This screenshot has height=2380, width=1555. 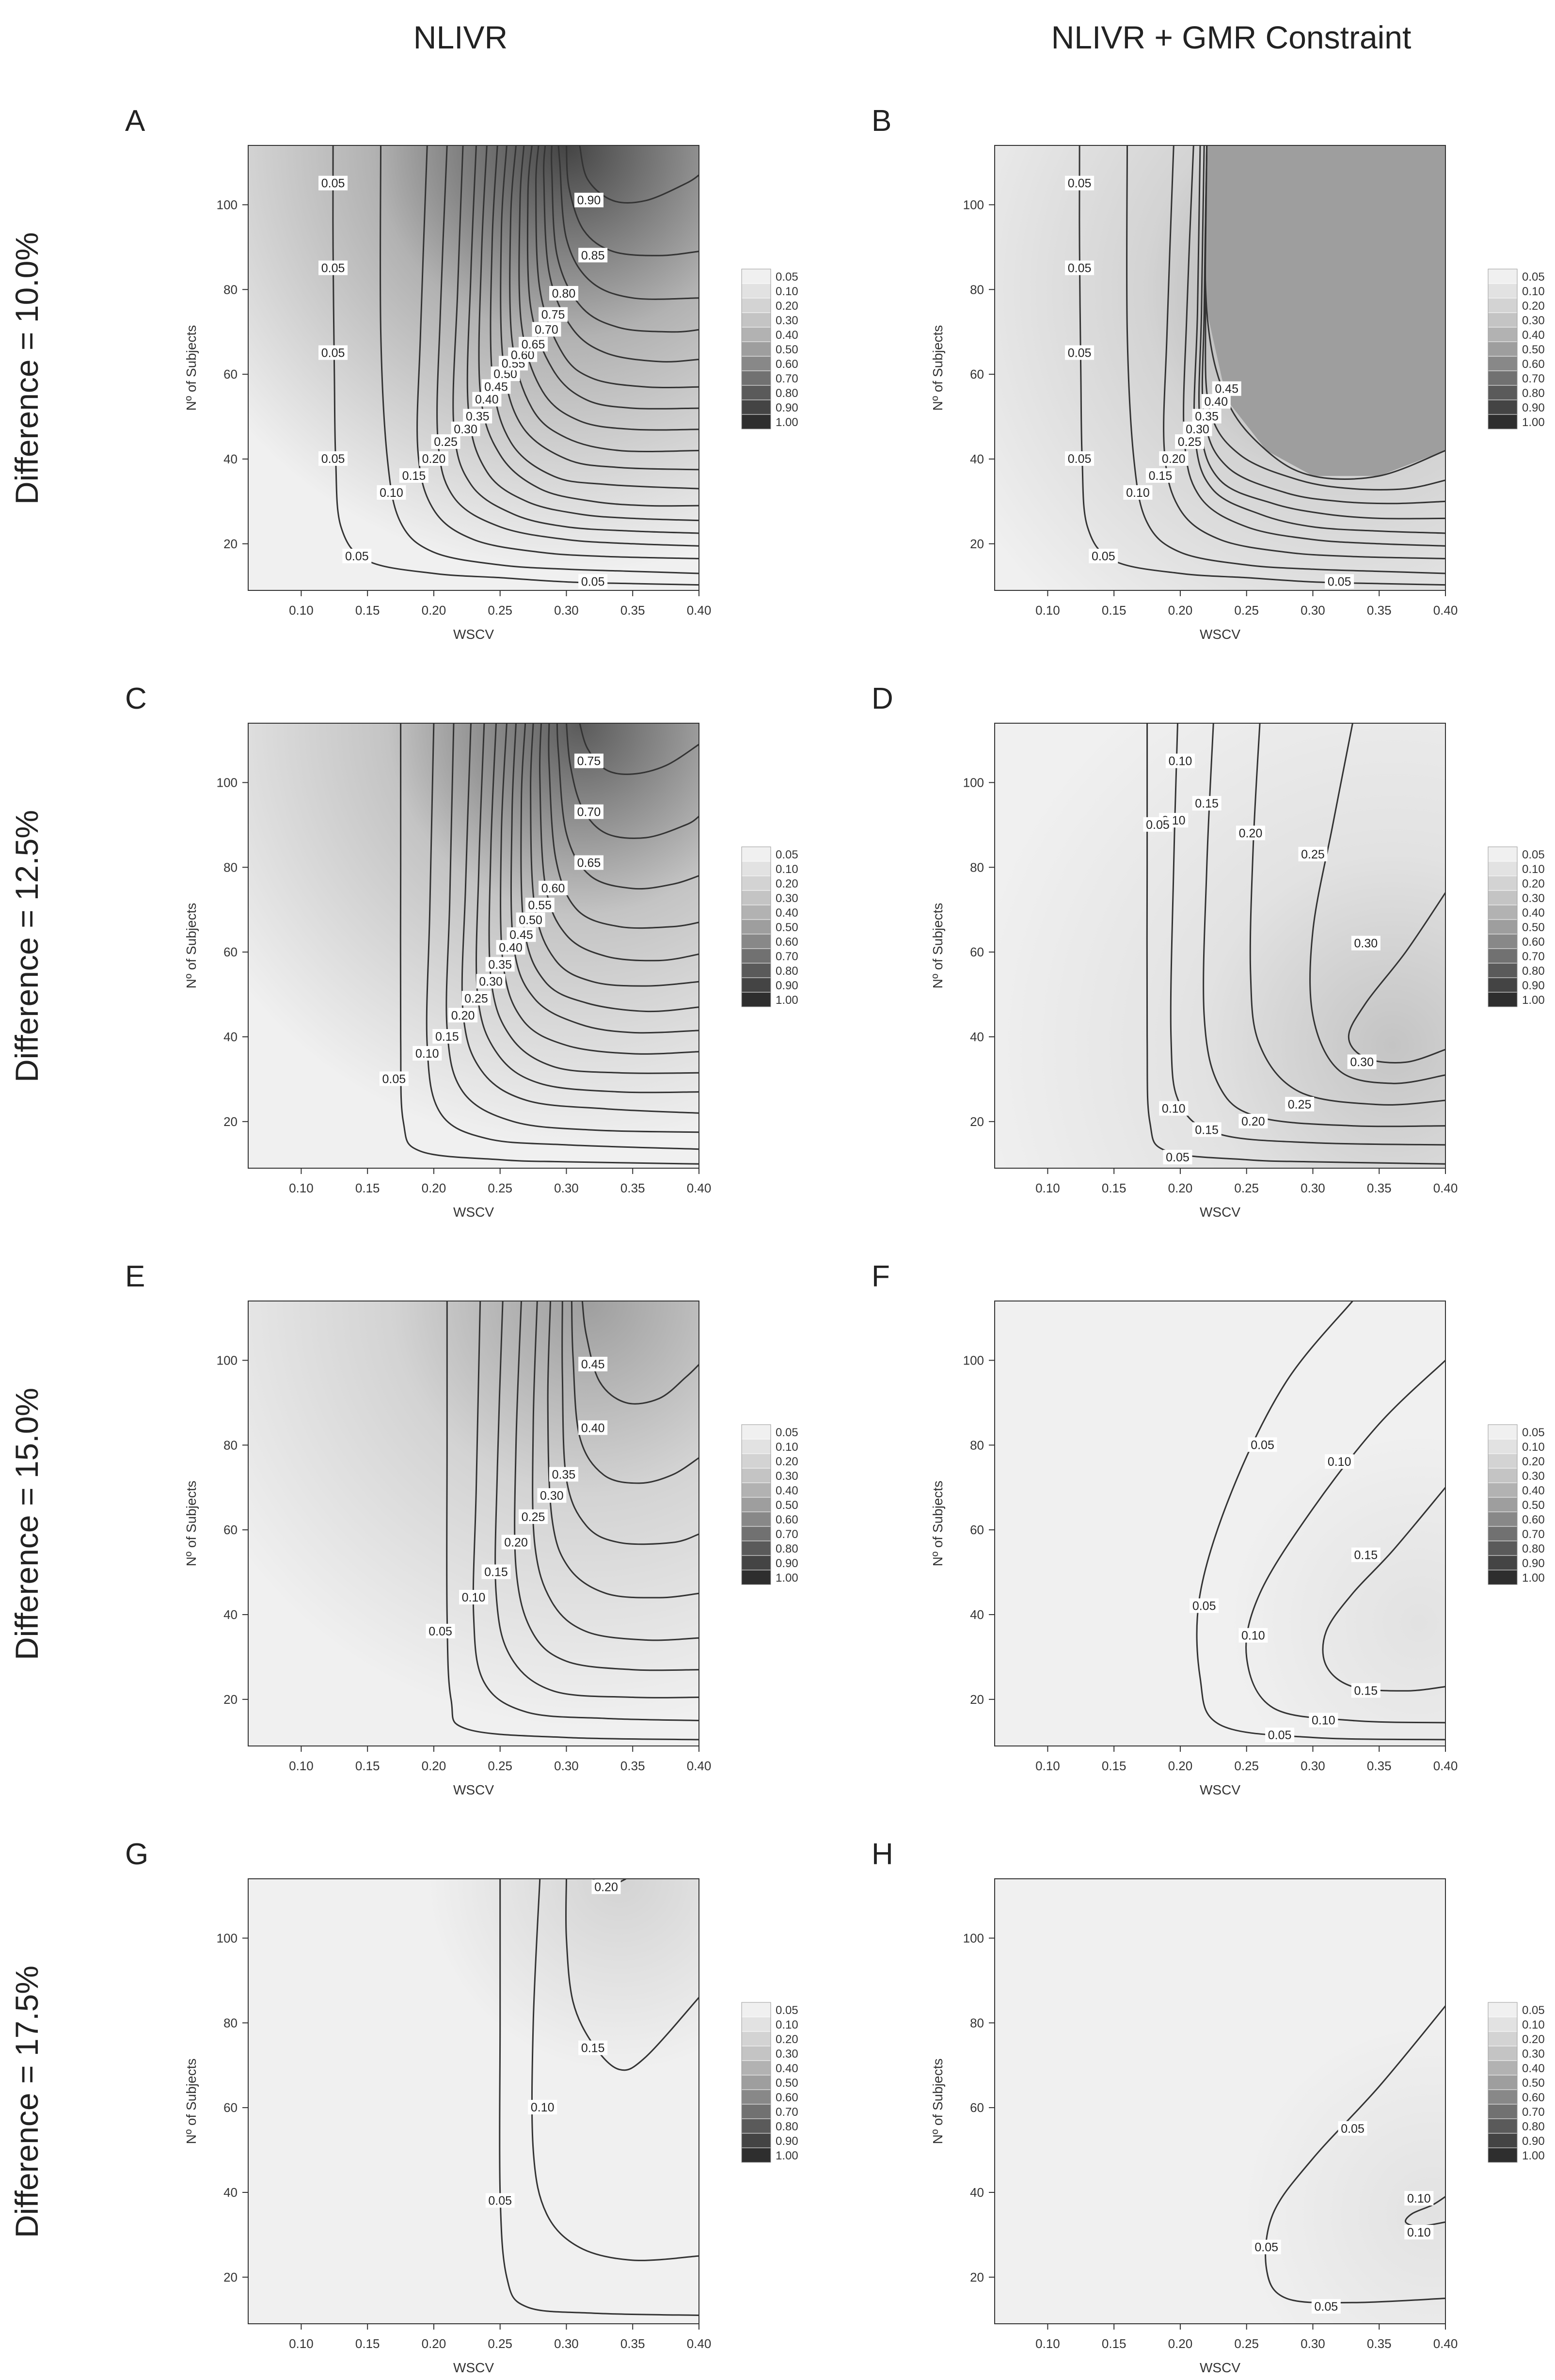 What do you see at coordinates (1533, 378) in the screenshot?
I see `legend-label: 0.70` at bounding box center [1533, 378].